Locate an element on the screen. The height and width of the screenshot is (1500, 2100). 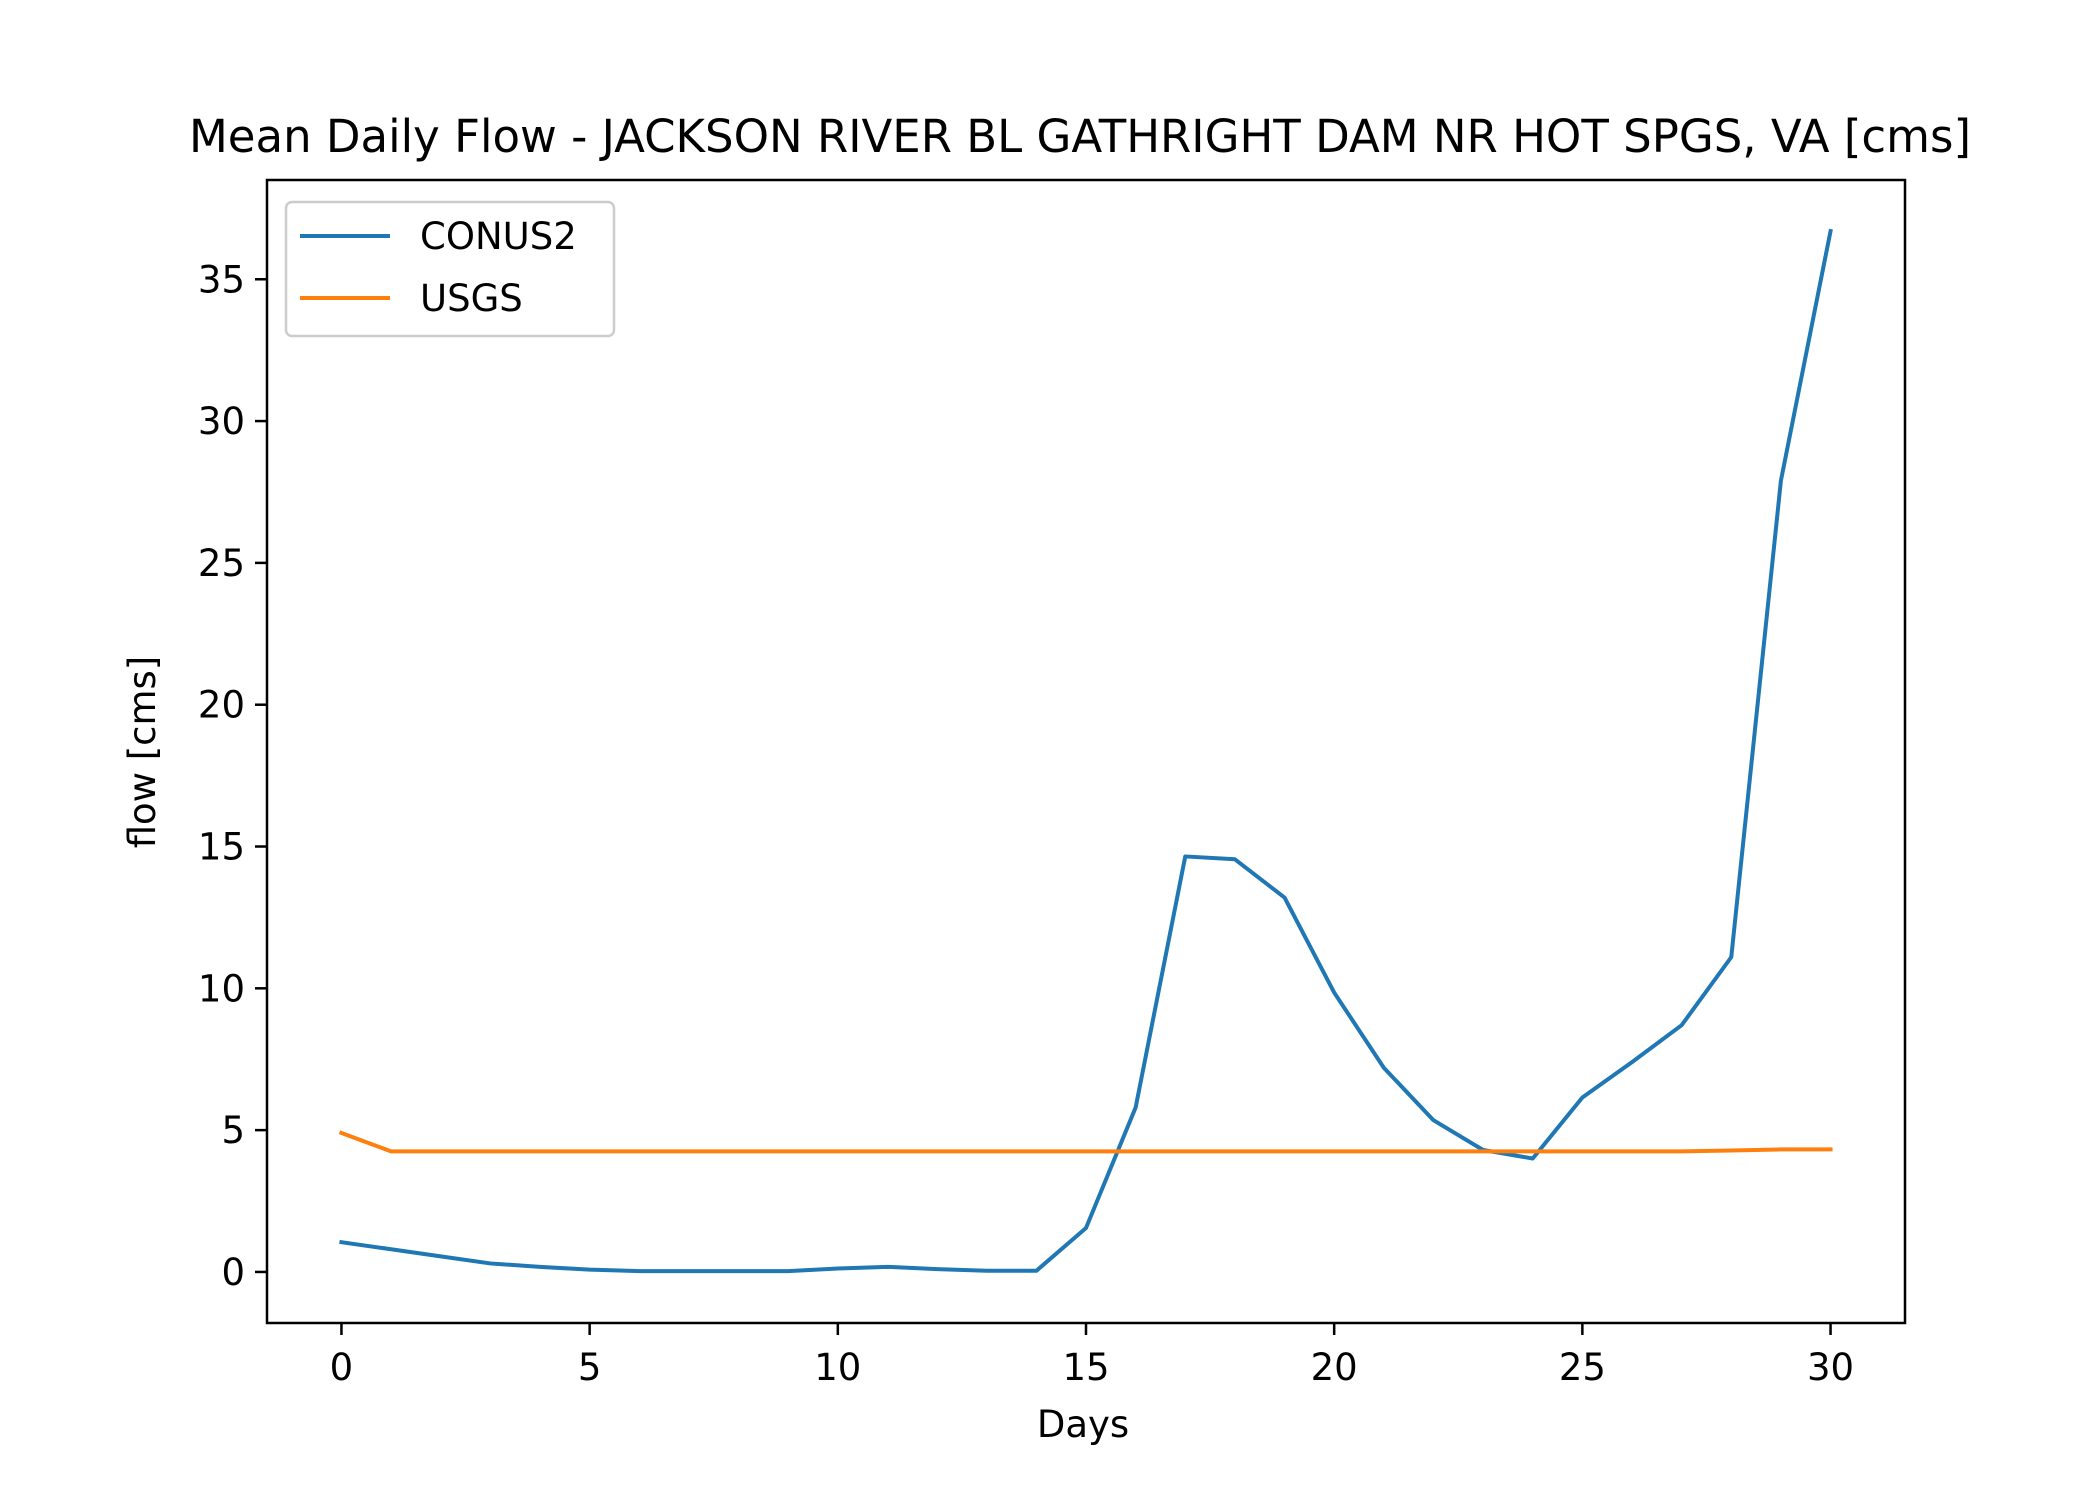
y-tick-label: 0 is located at coordinates (233, 1272).